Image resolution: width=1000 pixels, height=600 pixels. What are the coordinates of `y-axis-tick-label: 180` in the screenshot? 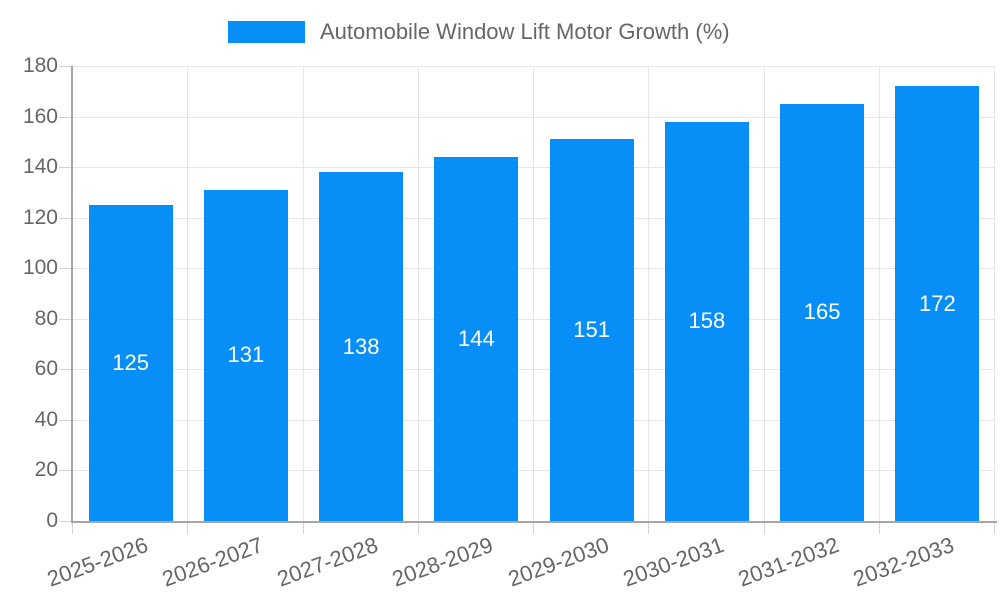 It's located at (40, 65).